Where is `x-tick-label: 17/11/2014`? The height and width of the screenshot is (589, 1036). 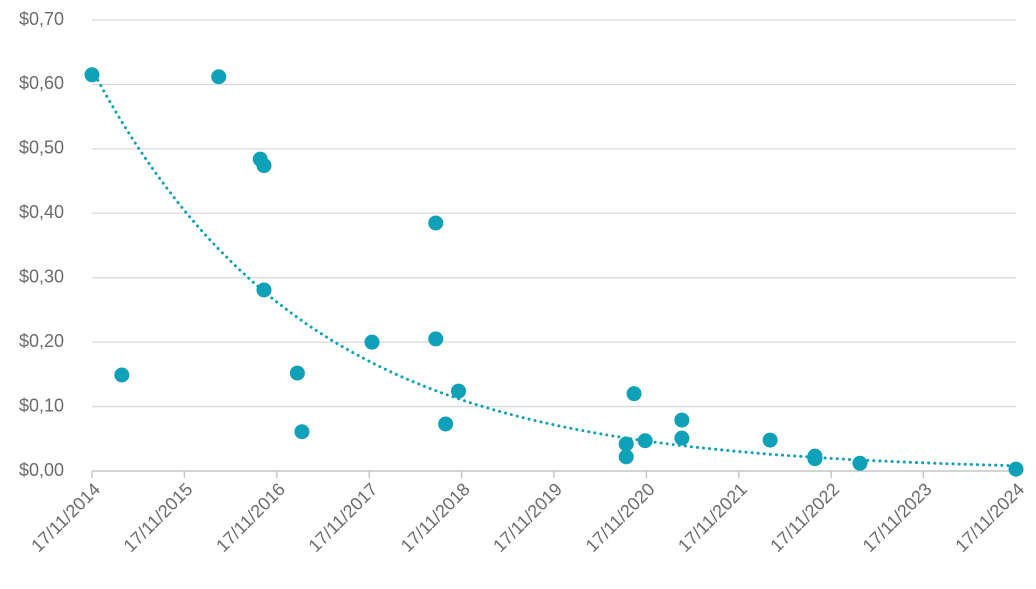
x-tick-label: 17/11/2014 is located at coordinates (65, 517).